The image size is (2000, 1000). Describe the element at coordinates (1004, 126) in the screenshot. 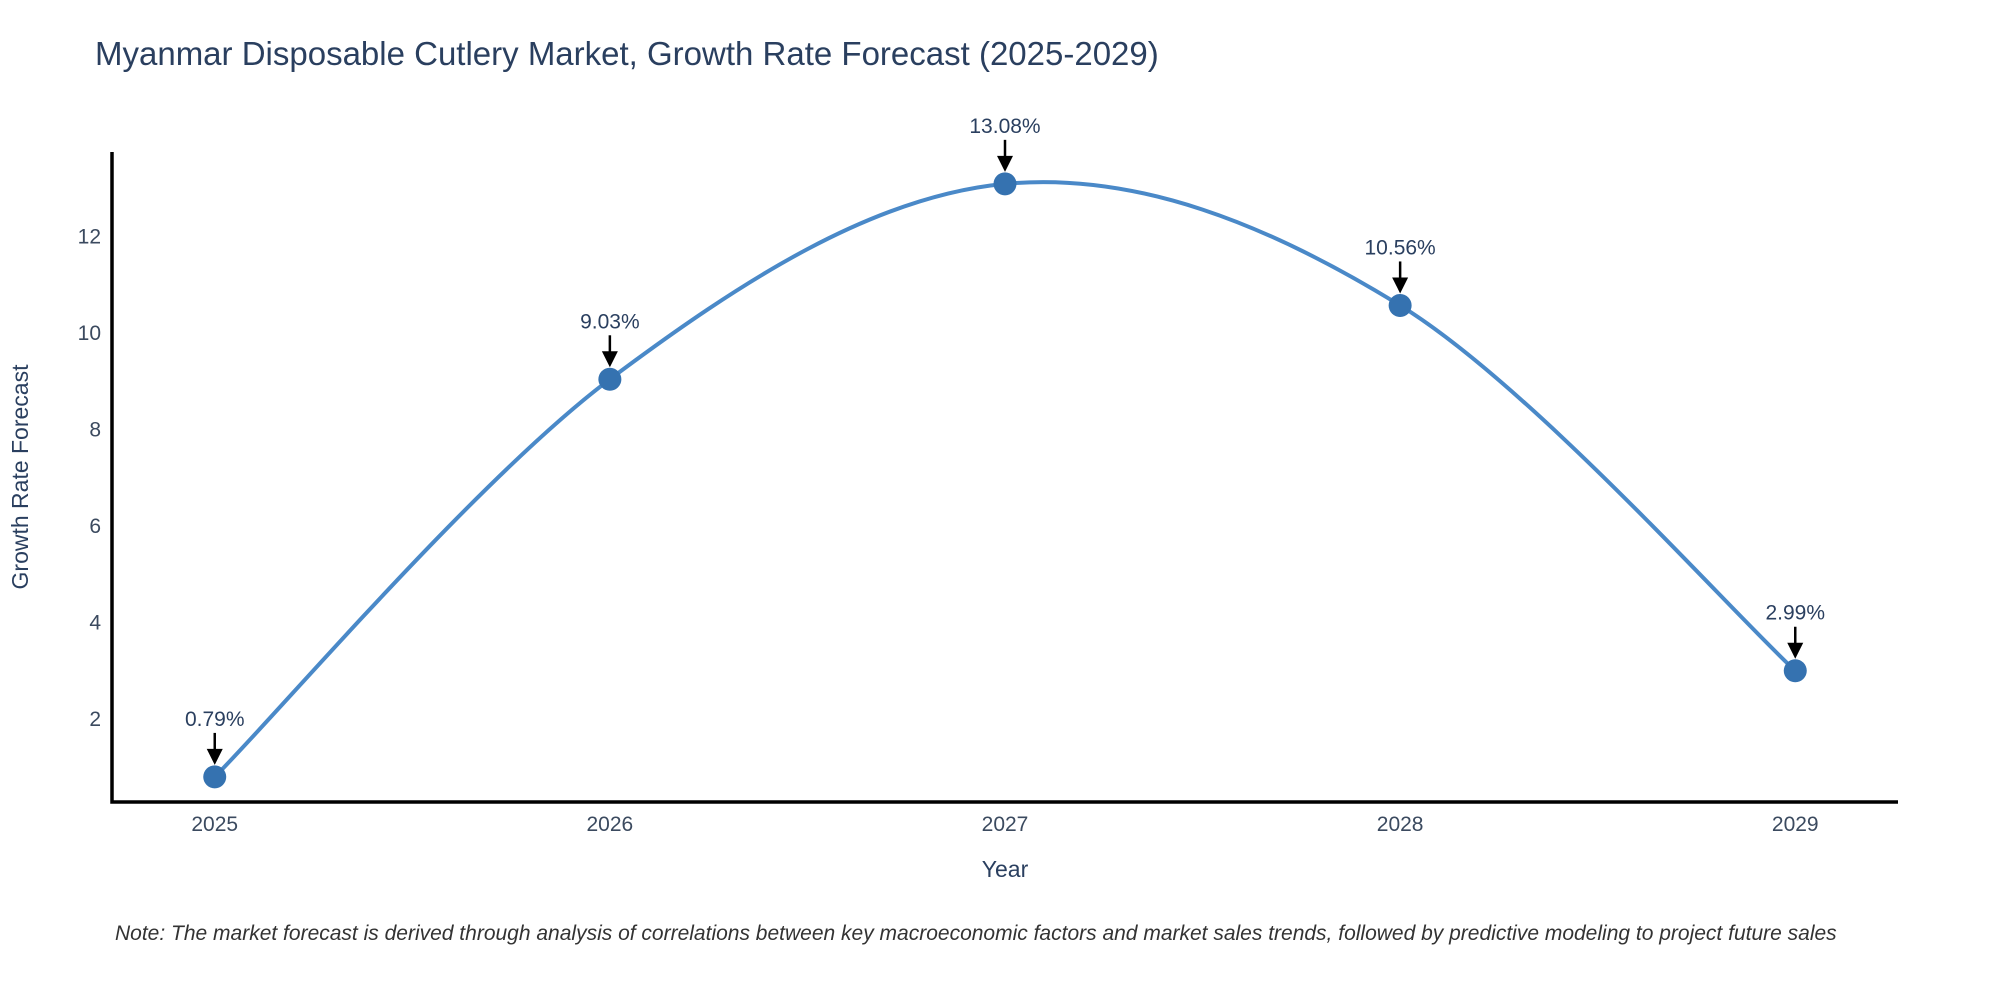

I see `annotation-label: 13.08%` at that location.